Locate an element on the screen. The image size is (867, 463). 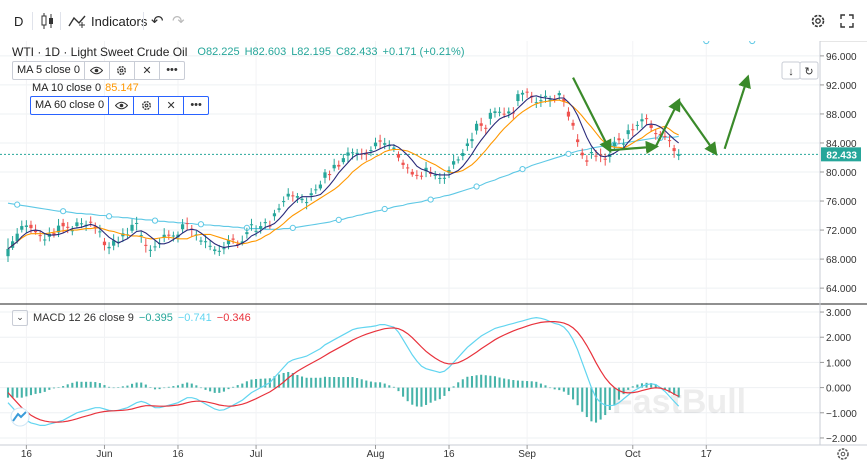
ohlc-open: O82.225 is located at coordinates (218, 52).